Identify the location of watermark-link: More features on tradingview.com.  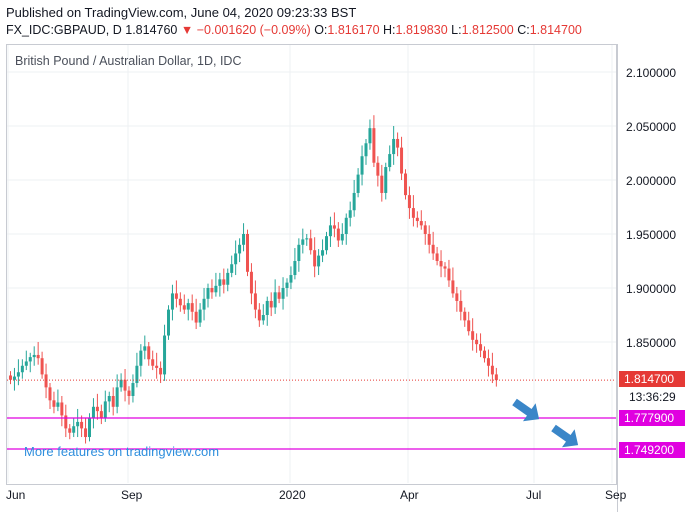
(122, 451).